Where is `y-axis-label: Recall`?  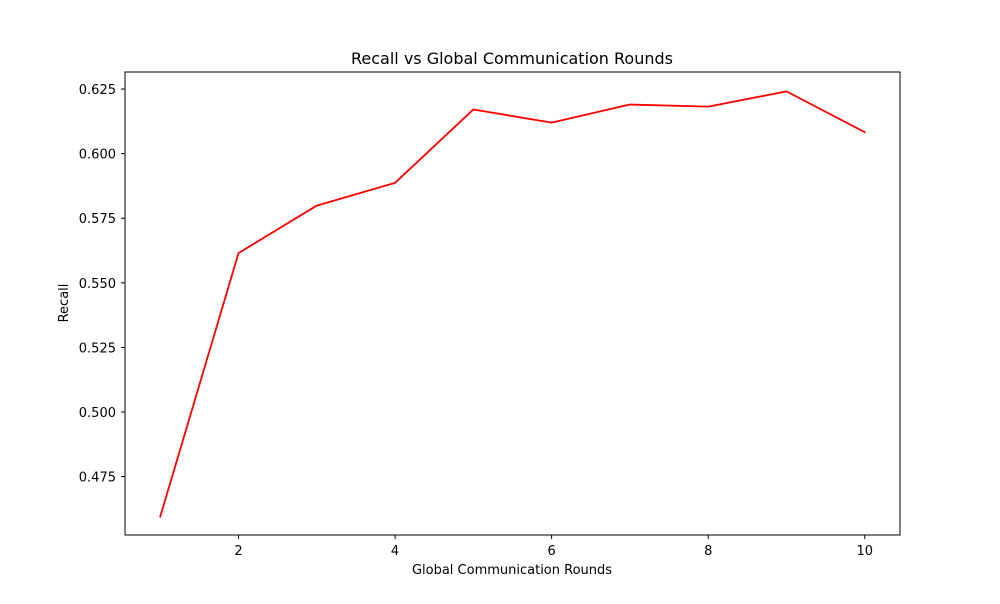 y-axis-label: Recall is located at coordinates (64, 303).